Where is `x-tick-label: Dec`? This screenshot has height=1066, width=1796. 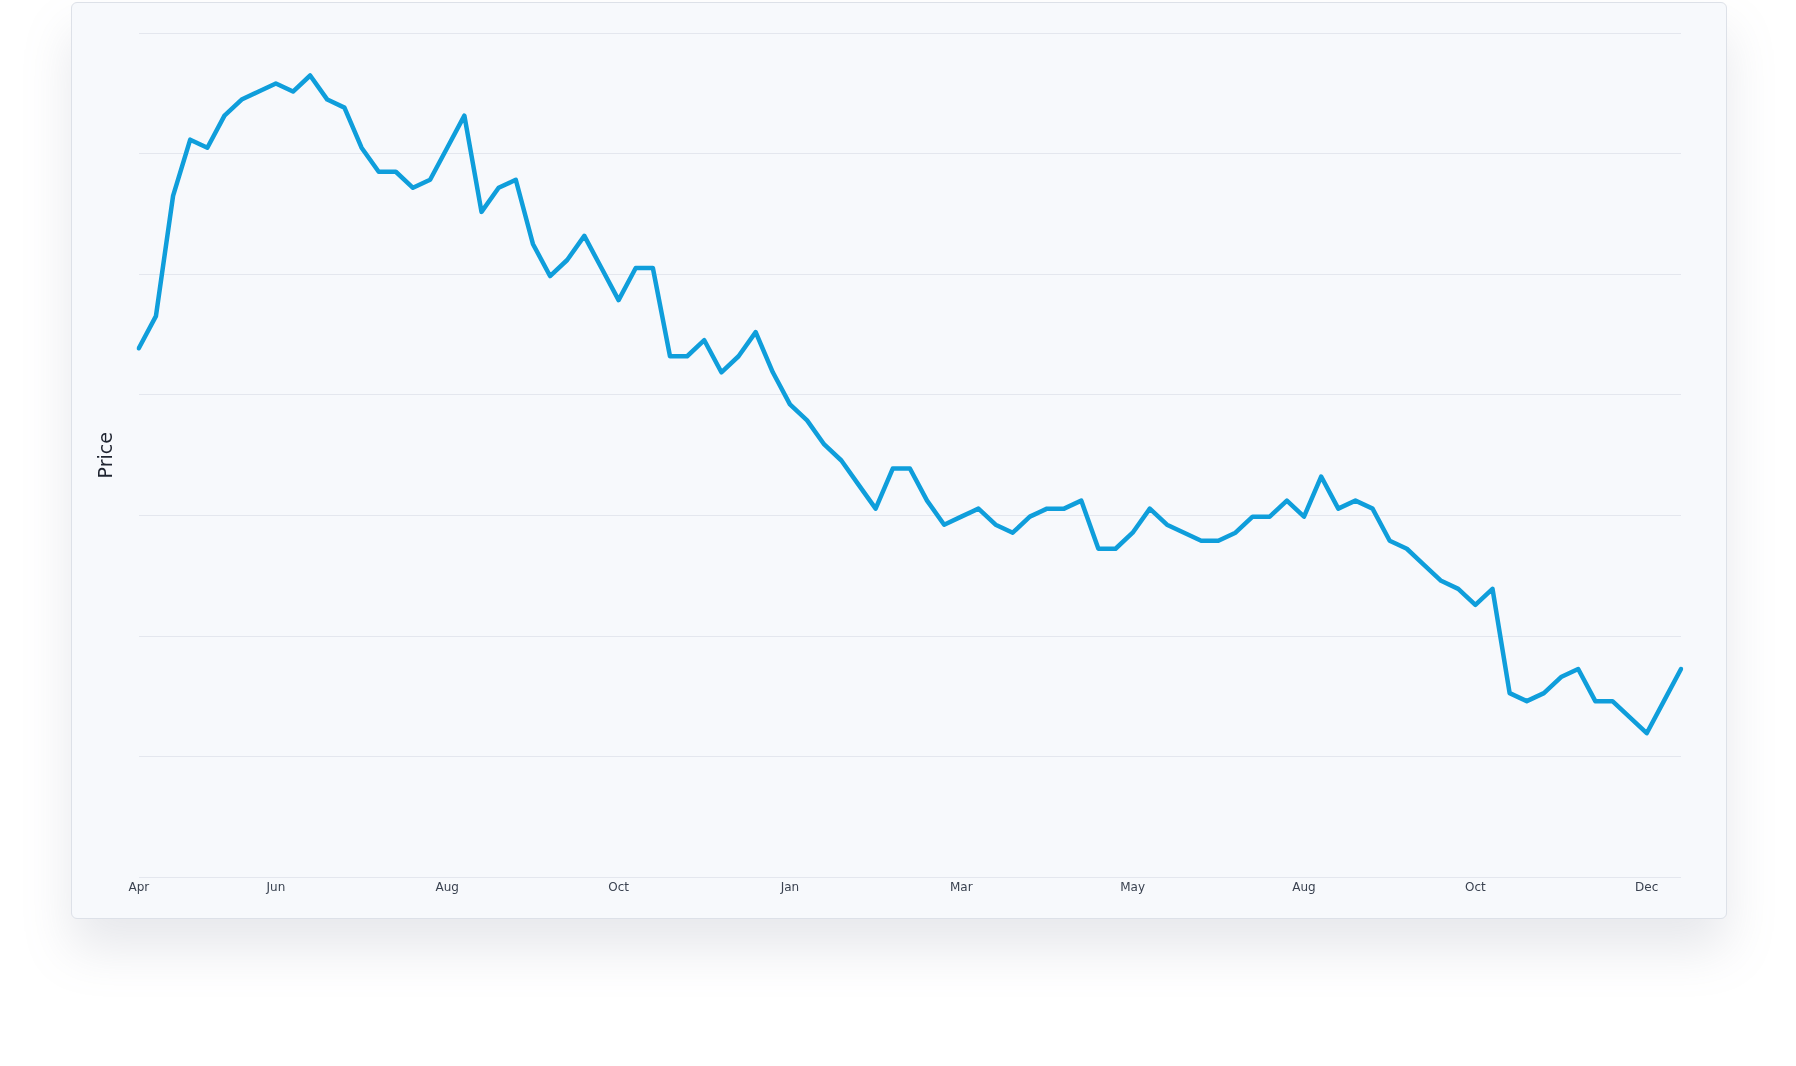
x-tick-label: Dec is located at coordinates (1647, 886).